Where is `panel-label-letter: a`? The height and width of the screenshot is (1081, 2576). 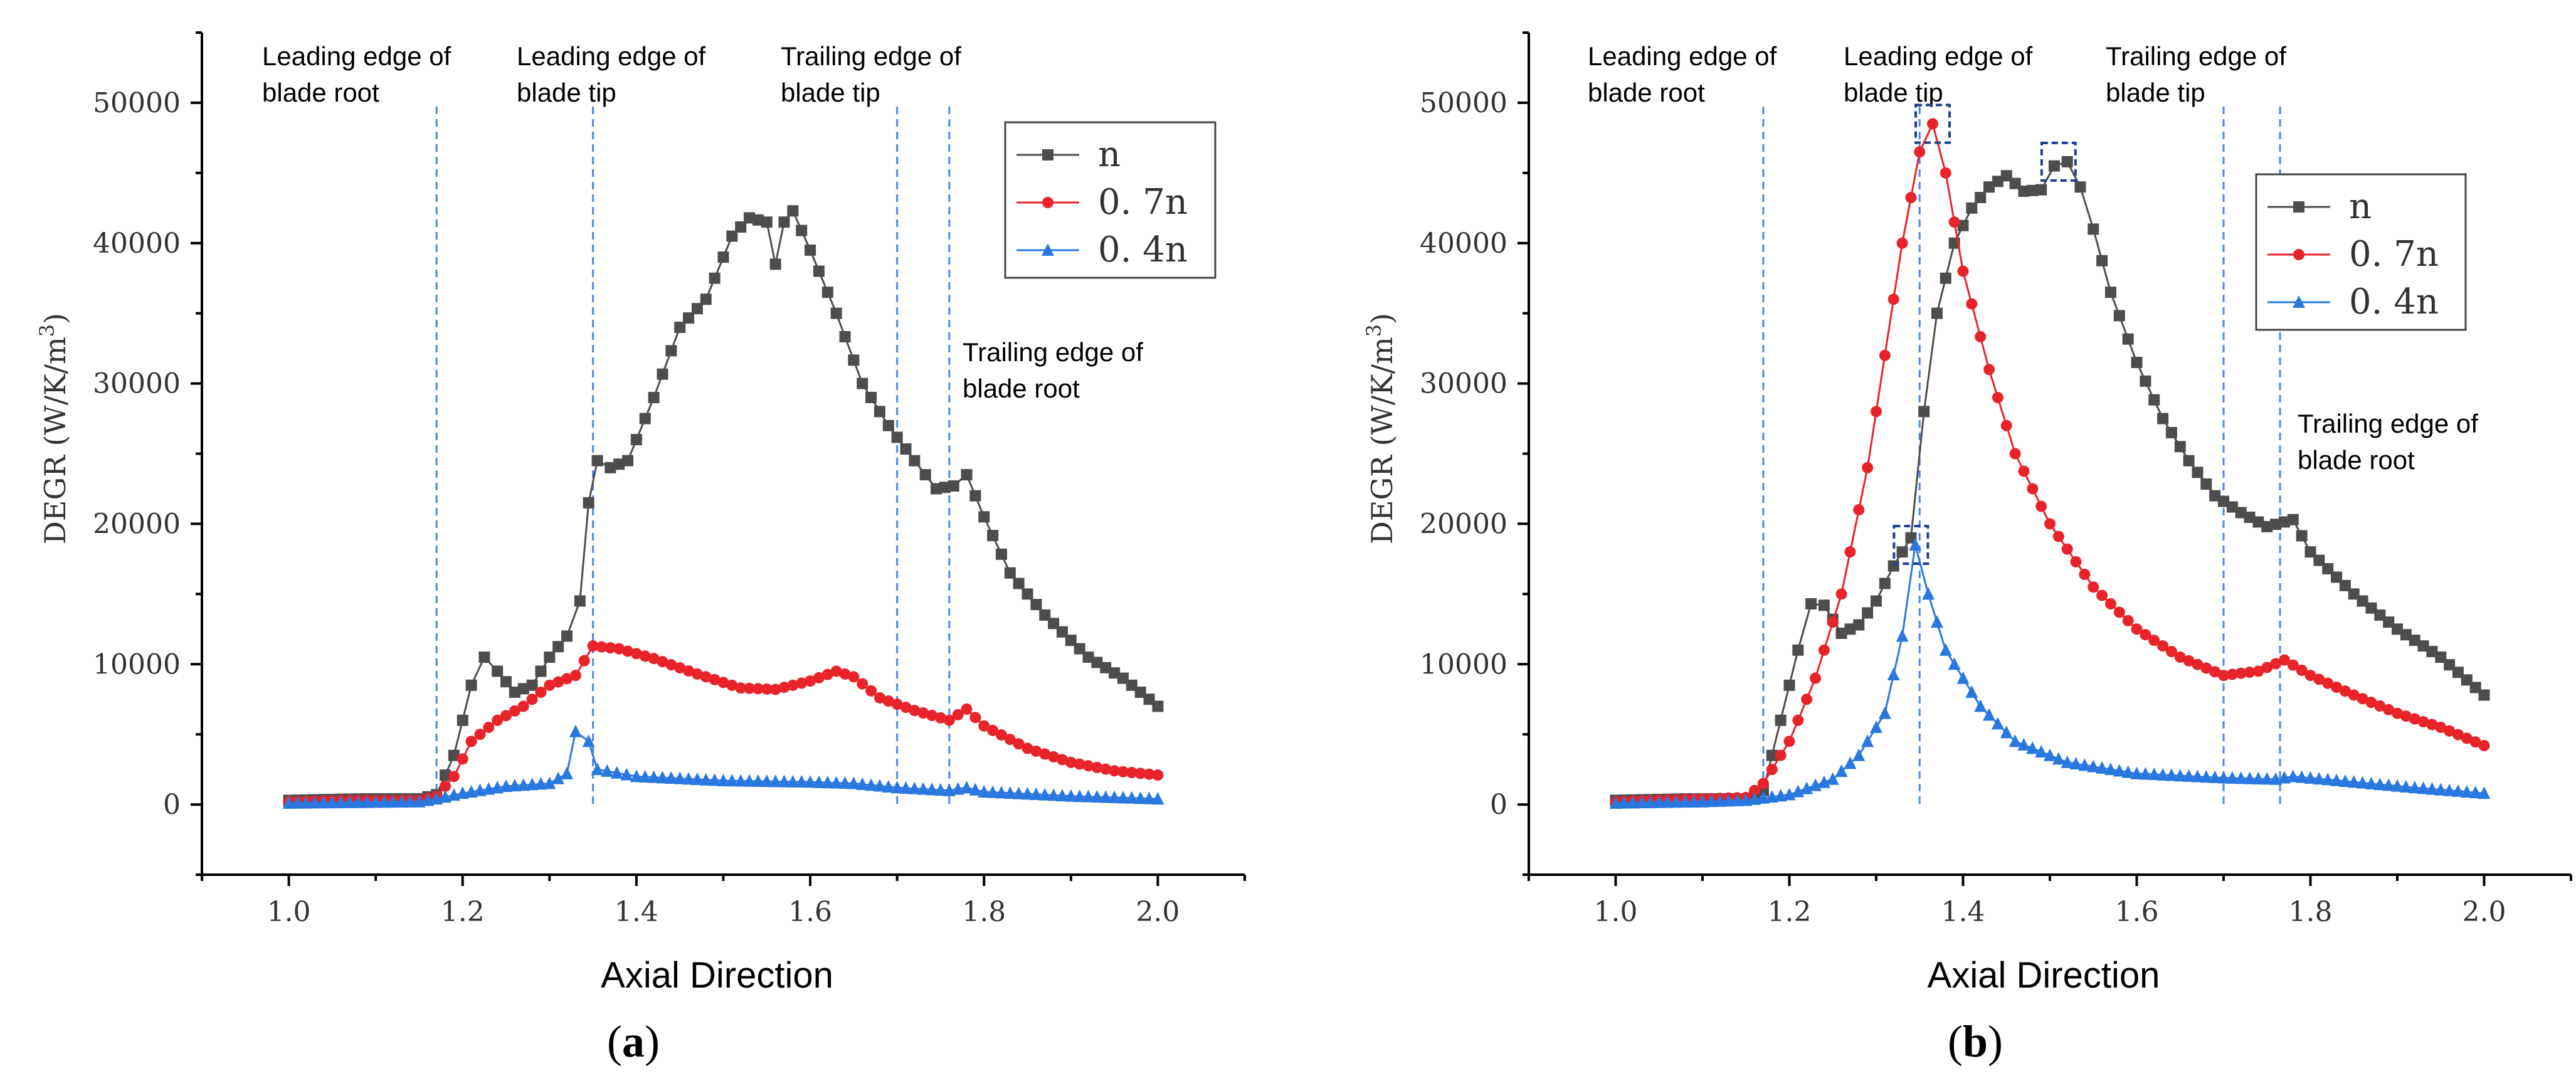 panel-label-letter: a is located at coordinates (633, 1041).